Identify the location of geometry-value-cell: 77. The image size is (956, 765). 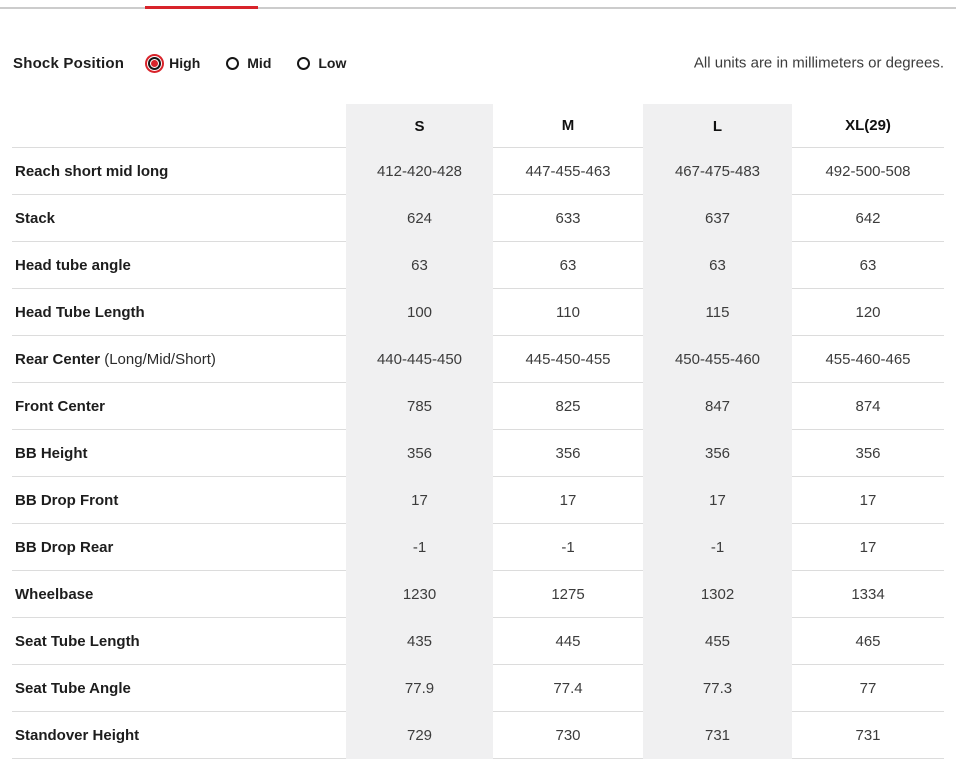
(868, 688).